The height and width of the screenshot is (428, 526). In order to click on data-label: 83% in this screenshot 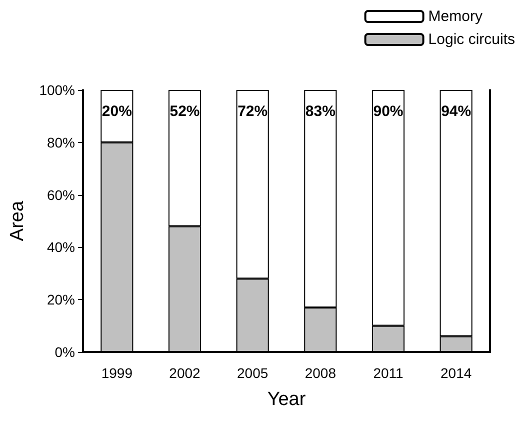, I will do `click(320, 111)`.